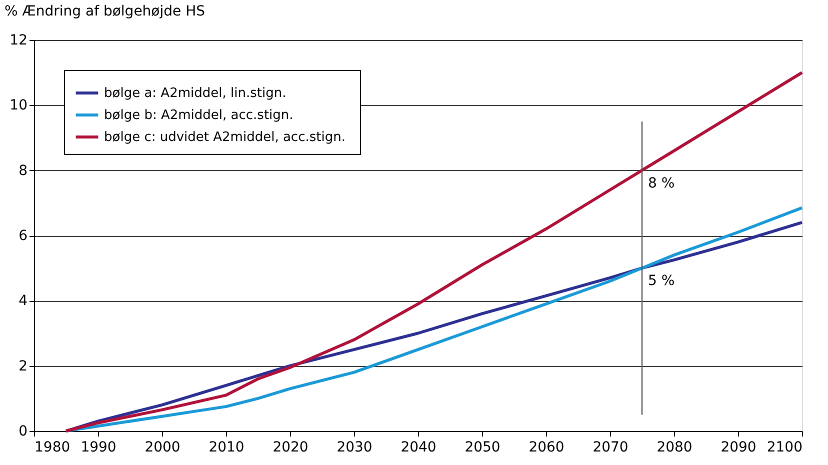 This screenshot has width=828, height=465. What do you see at coordinates (738, 448) in the screenshot?
I see `x-tick-label: 2090` at bounding box center [738, 448].